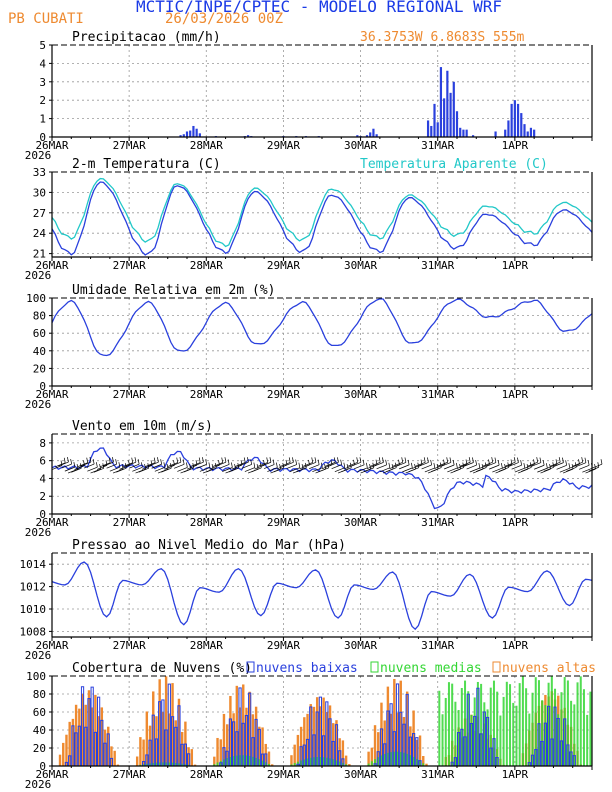 Image resolution: width=612 pixels, height=792 pixels. I want to click on header-location: PB CUBATI, so click(46, 19).